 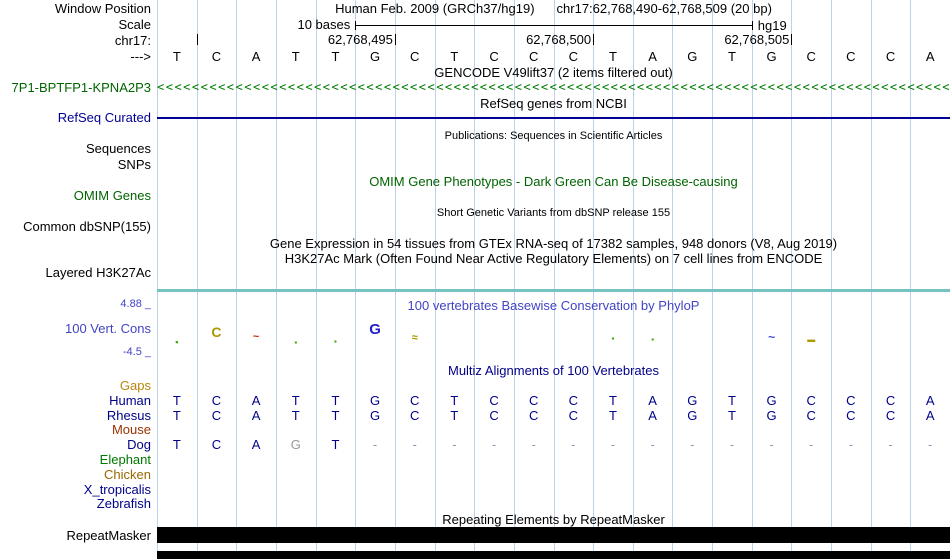 I want to click on track-label-common-dbsnp: Common dbSNP(155), so click(x=87, y=226).